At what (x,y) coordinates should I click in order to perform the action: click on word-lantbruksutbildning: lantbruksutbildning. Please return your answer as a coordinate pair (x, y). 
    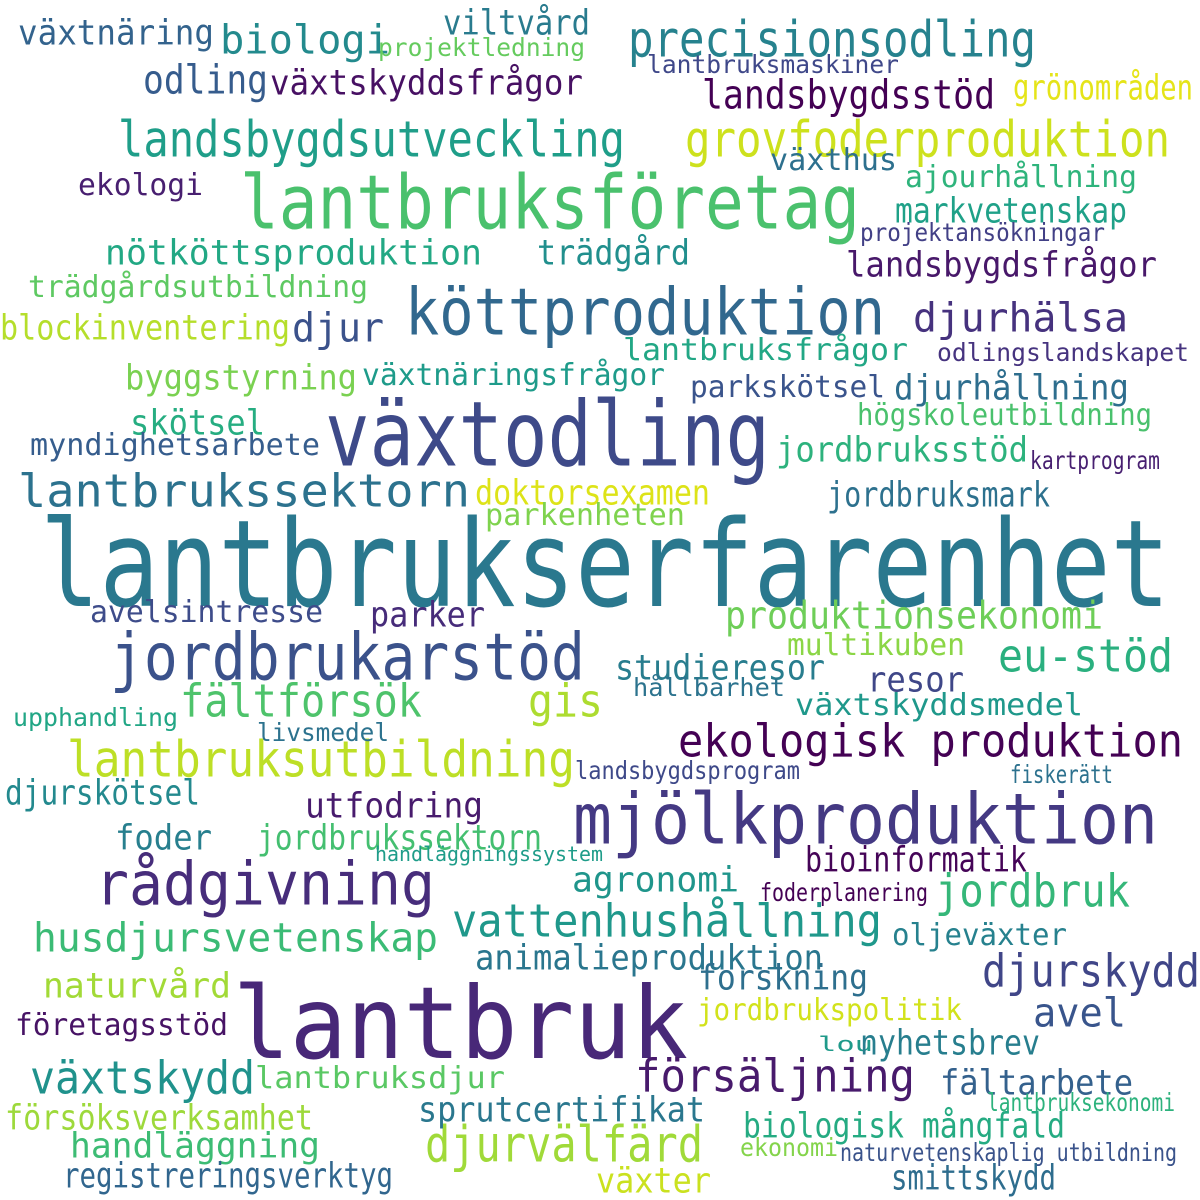
    Looking at the image, I should click on (321, 760).